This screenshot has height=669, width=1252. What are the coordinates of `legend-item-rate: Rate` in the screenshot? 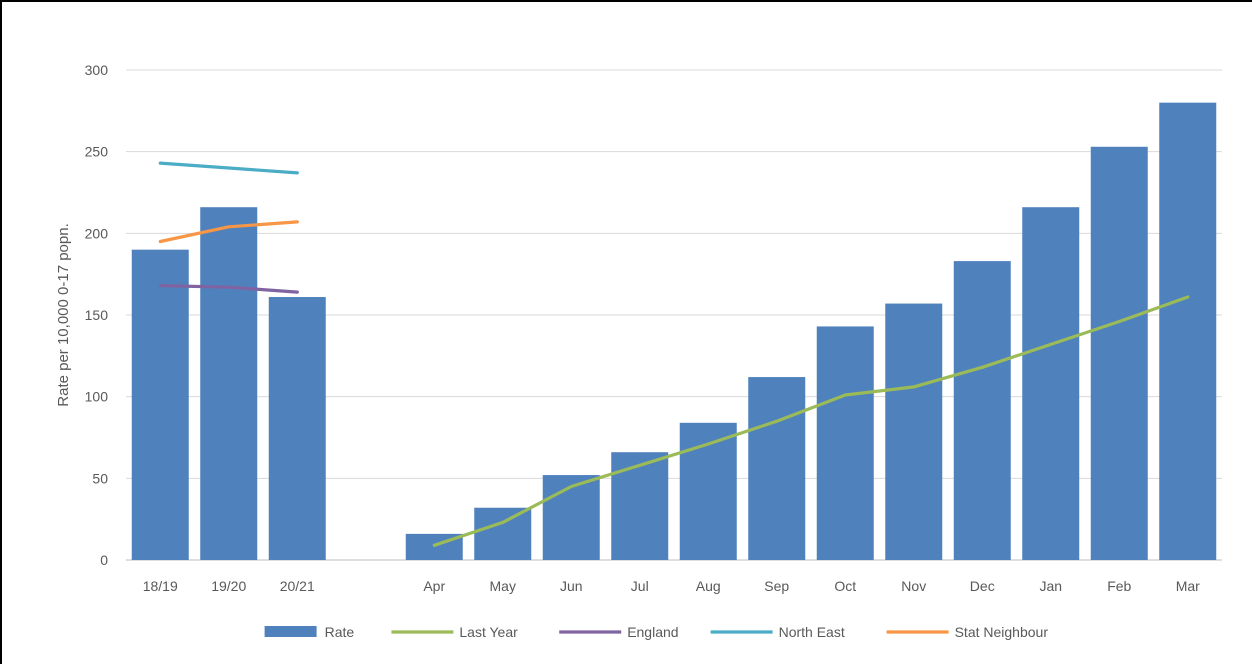 It's located at (309, 632).